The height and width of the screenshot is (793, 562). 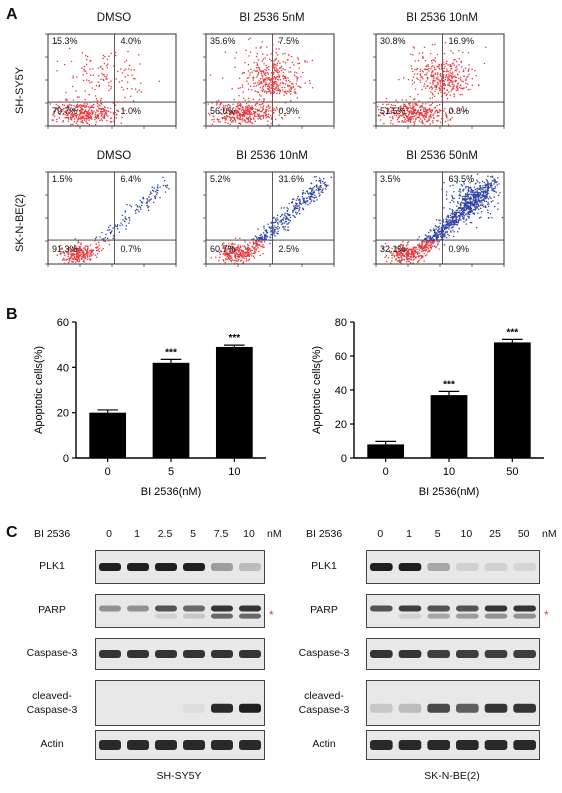 What do you see at coordinates (512, 472) in the screenshot?
I see `x-tick-label: 50` at bounding box center [512, 472].